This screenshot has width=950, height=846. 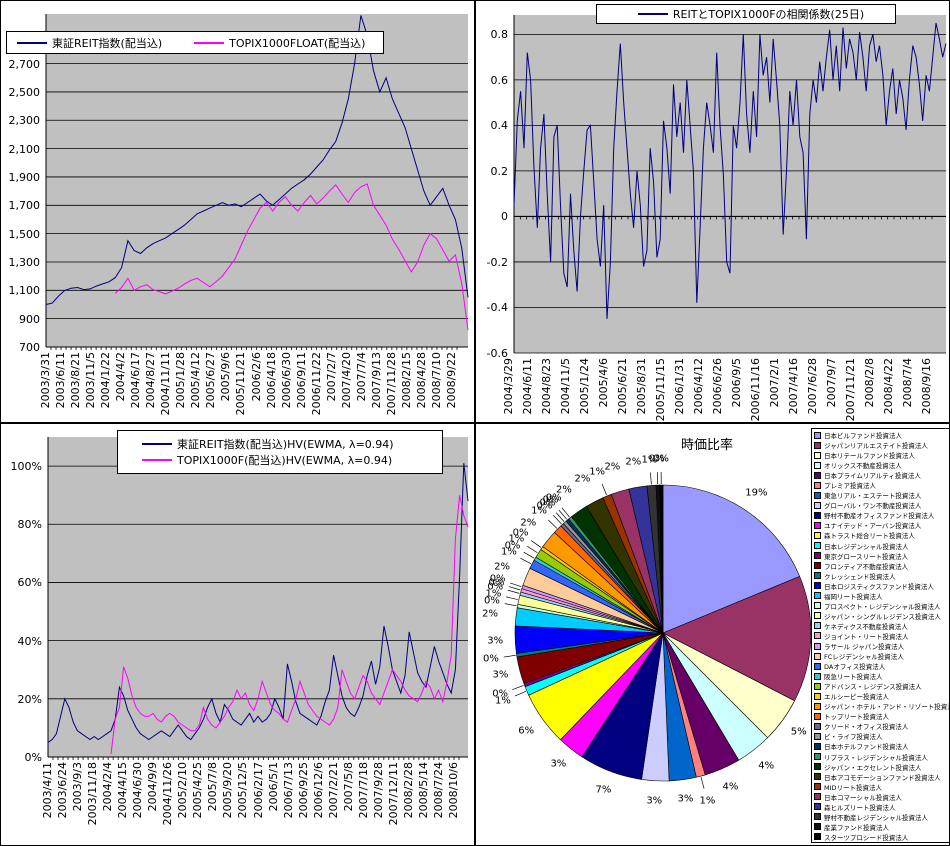 What do you see at coordinates (881, 827) in the screenshot?
I see `pie-legend-item: 産業ファンド投資法人` at bounding box center [881, 827].